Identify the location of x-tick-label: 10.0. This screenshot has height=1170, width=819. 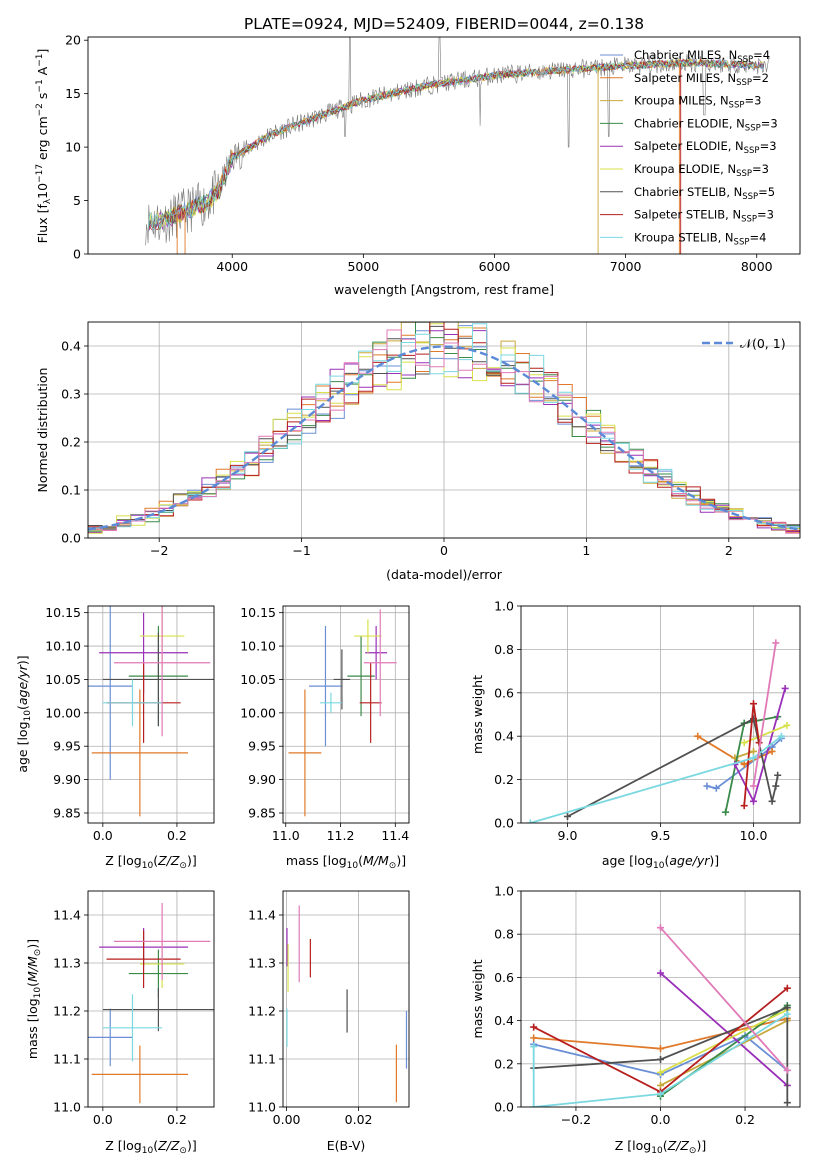
(754, 835).